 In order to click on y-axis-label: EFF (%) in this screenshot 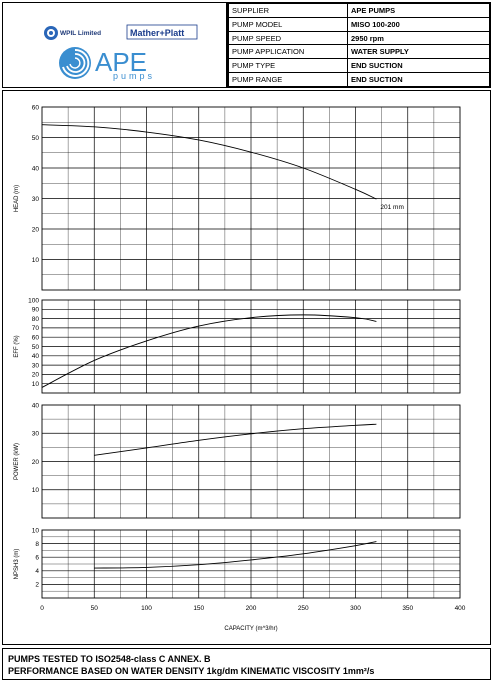, I will do `click(17, 346)`.